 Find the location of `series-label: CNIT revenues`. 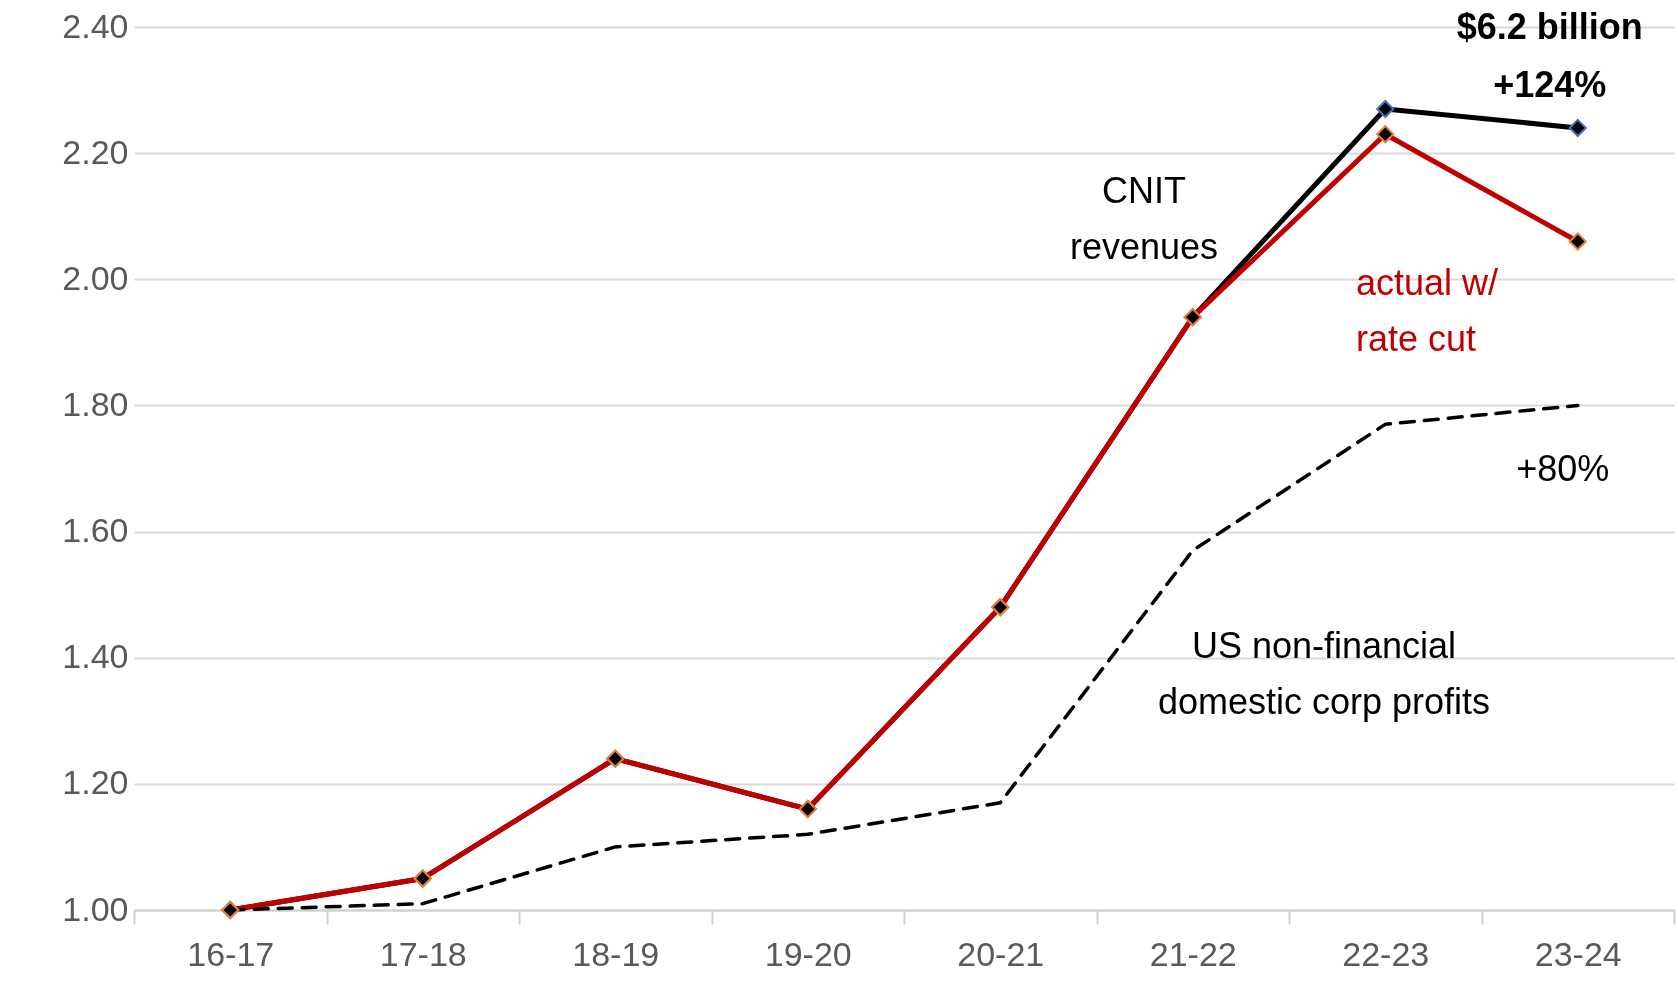

series-label: CNIT revenues is located at coordinates (1144, 218).